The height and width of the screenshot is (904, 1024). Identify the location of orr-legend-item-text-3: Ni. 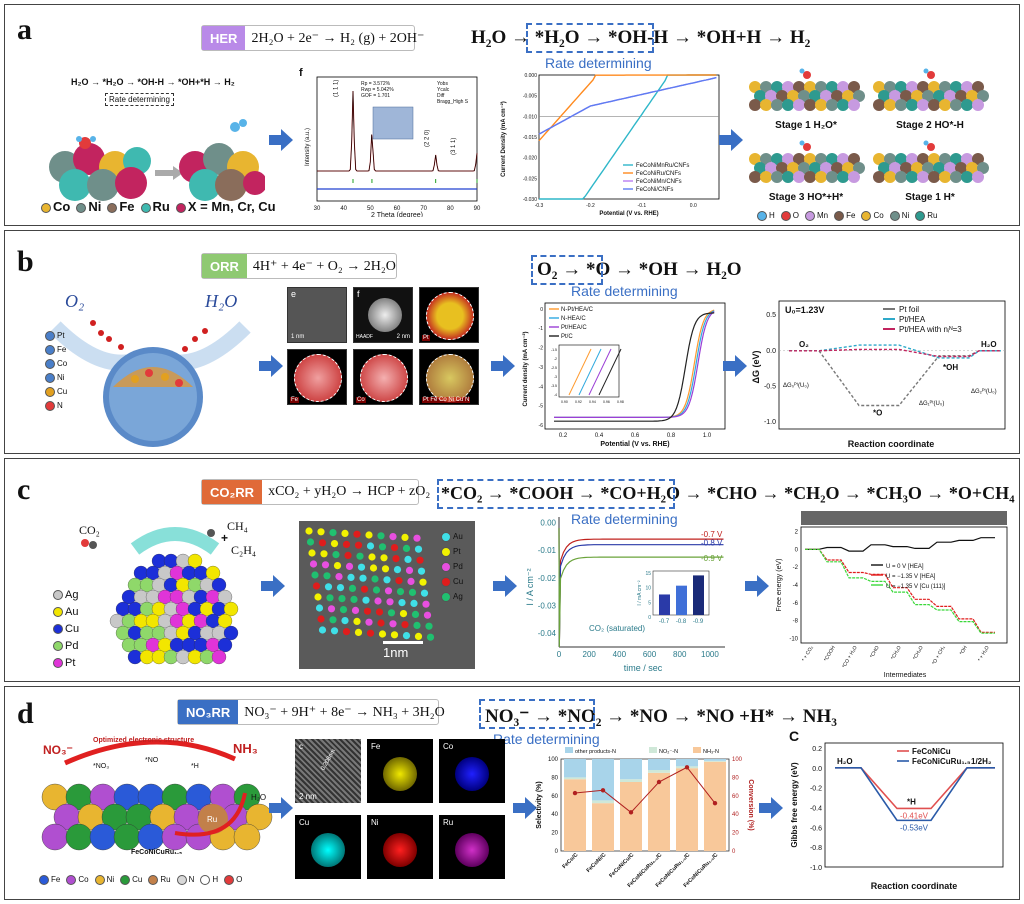
(61, 377).